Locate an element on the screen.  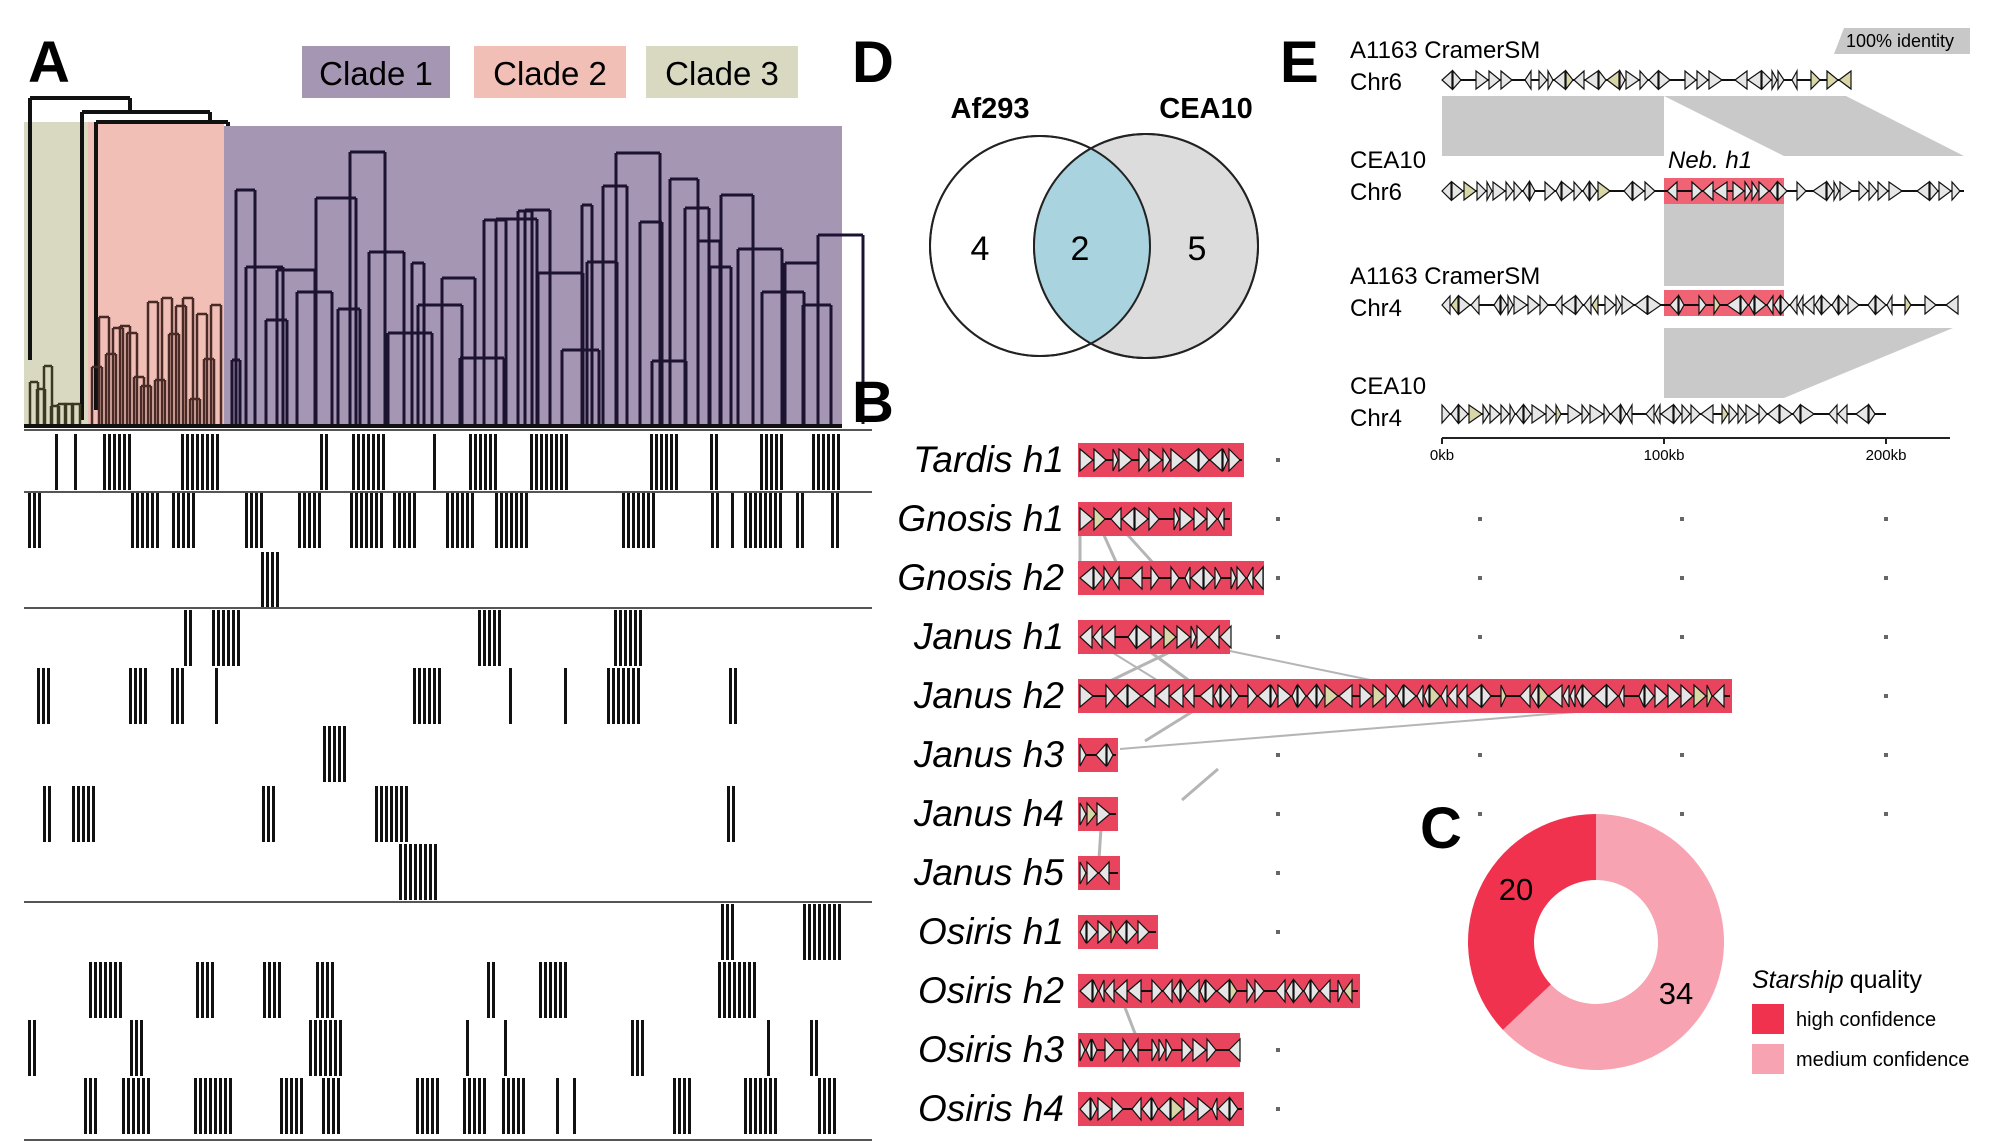
haplotype-label: Janus h1 is located at coordinates (988, 636).